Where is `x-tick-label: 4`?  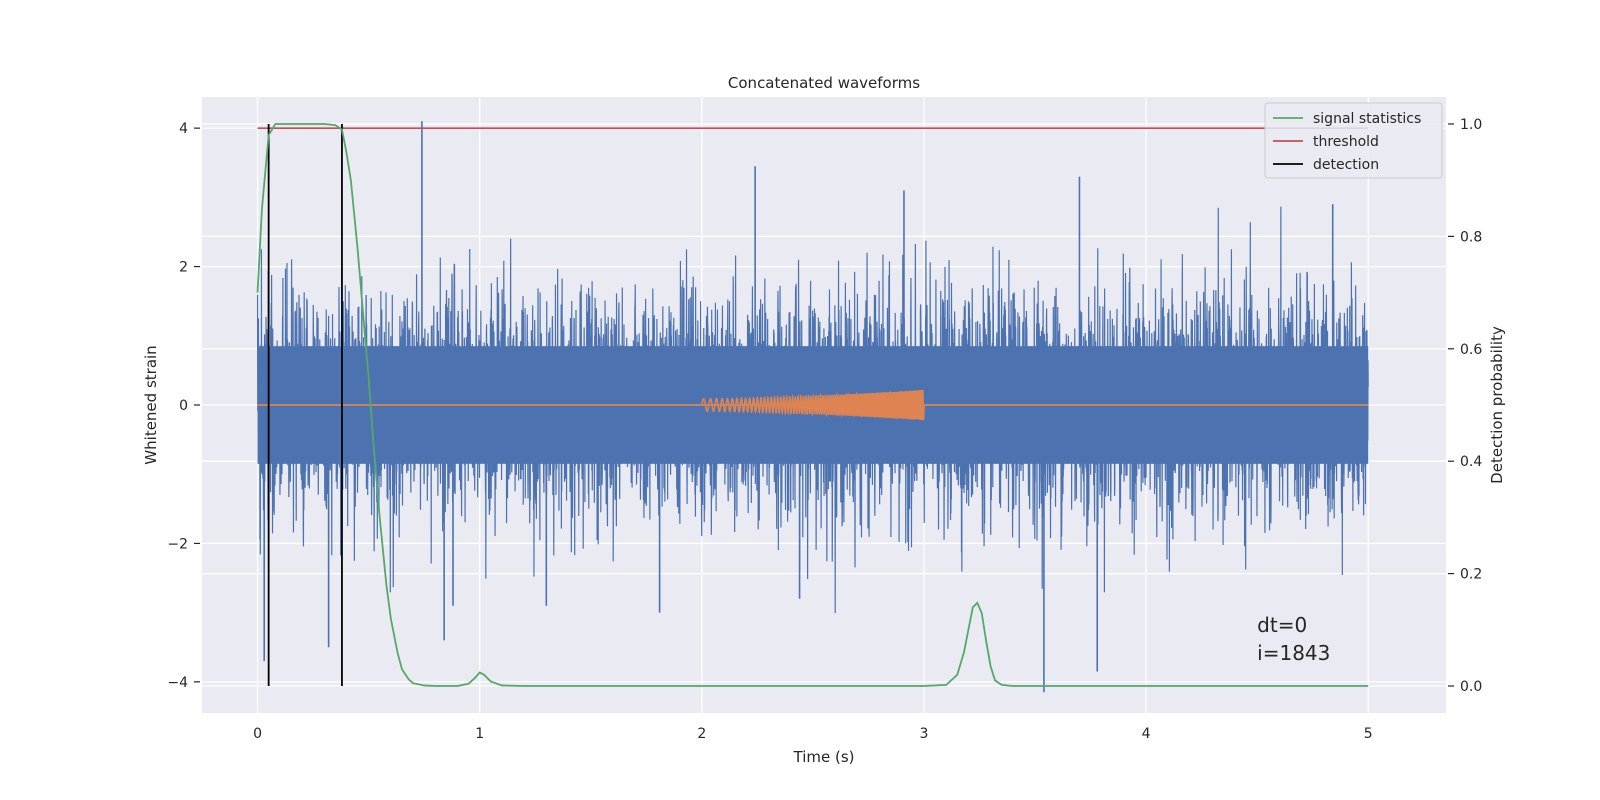 x-tick-label: 4 is located at coordinates (1146, 734).